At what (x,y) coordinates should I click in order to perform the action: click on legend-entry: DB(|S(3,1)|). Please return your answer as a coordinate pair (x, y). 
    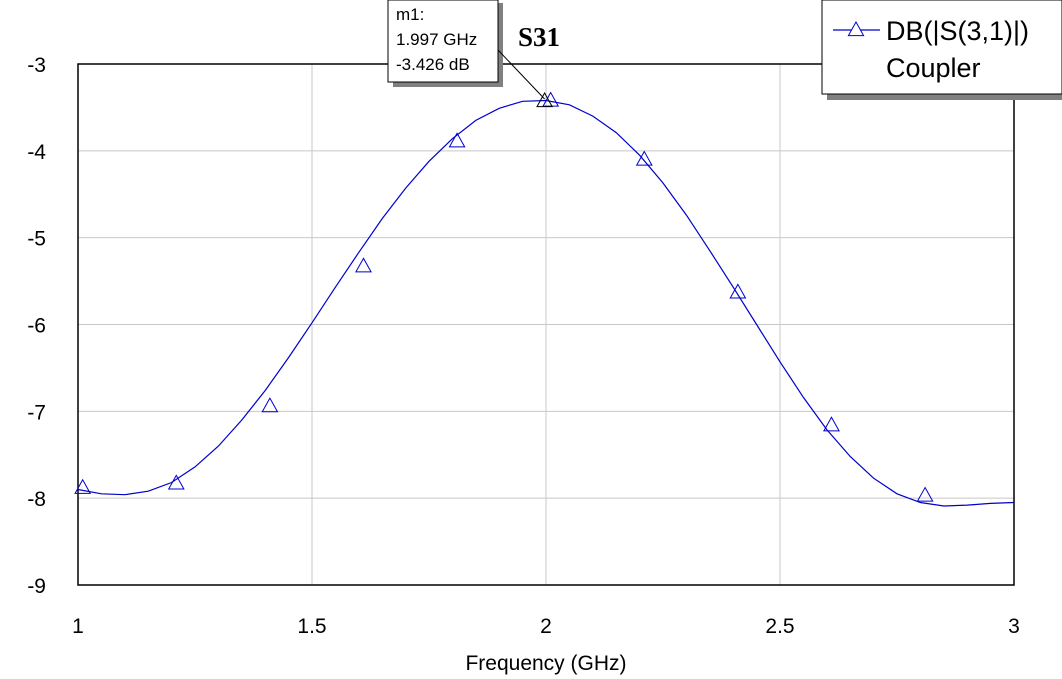
    Looking at the image, I should click on (957, 31).